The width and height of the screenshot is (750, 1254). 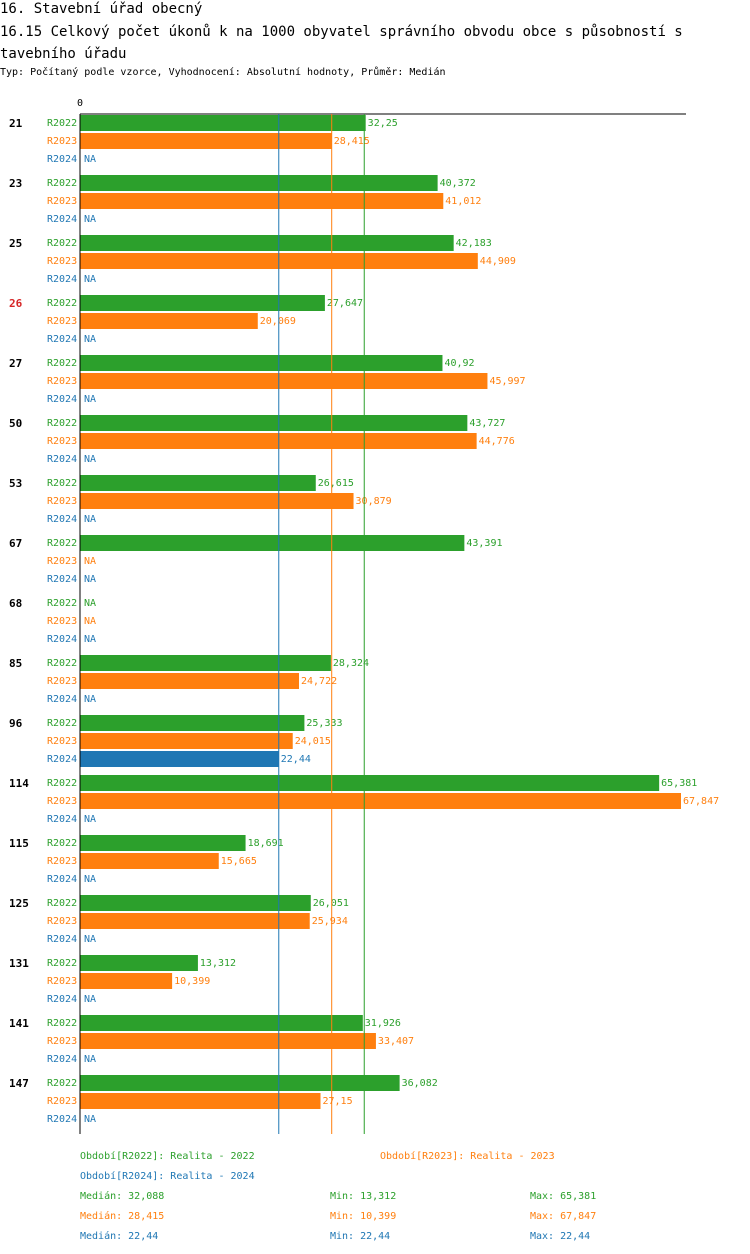 What do you see at coordinates (363, 1196) in the screenshot?
I see `stat-min-r2022: Min: 13,312` at bounding box center [363, 1196].